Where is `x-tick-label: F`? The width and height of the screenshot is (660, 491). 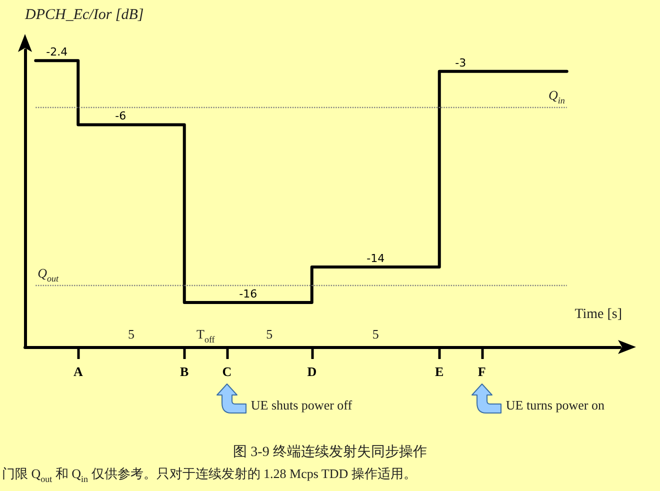
x-tick-label: F is located at coordinates (482, 371).